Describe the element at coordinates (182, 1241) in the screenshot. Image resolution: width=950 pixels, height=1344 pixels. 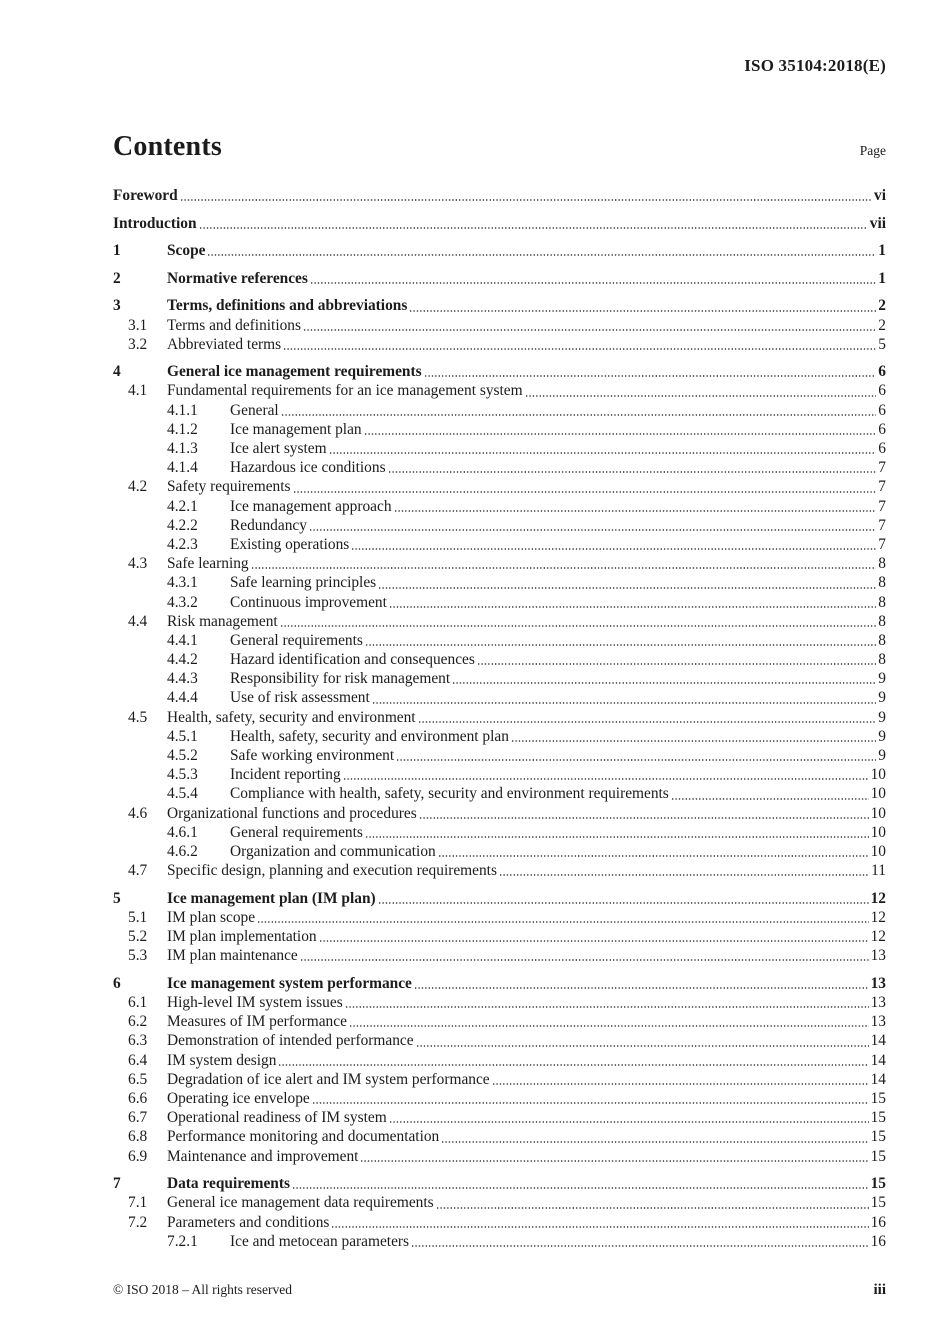
I see `toc-entry-number: 7.2.1` at that location.